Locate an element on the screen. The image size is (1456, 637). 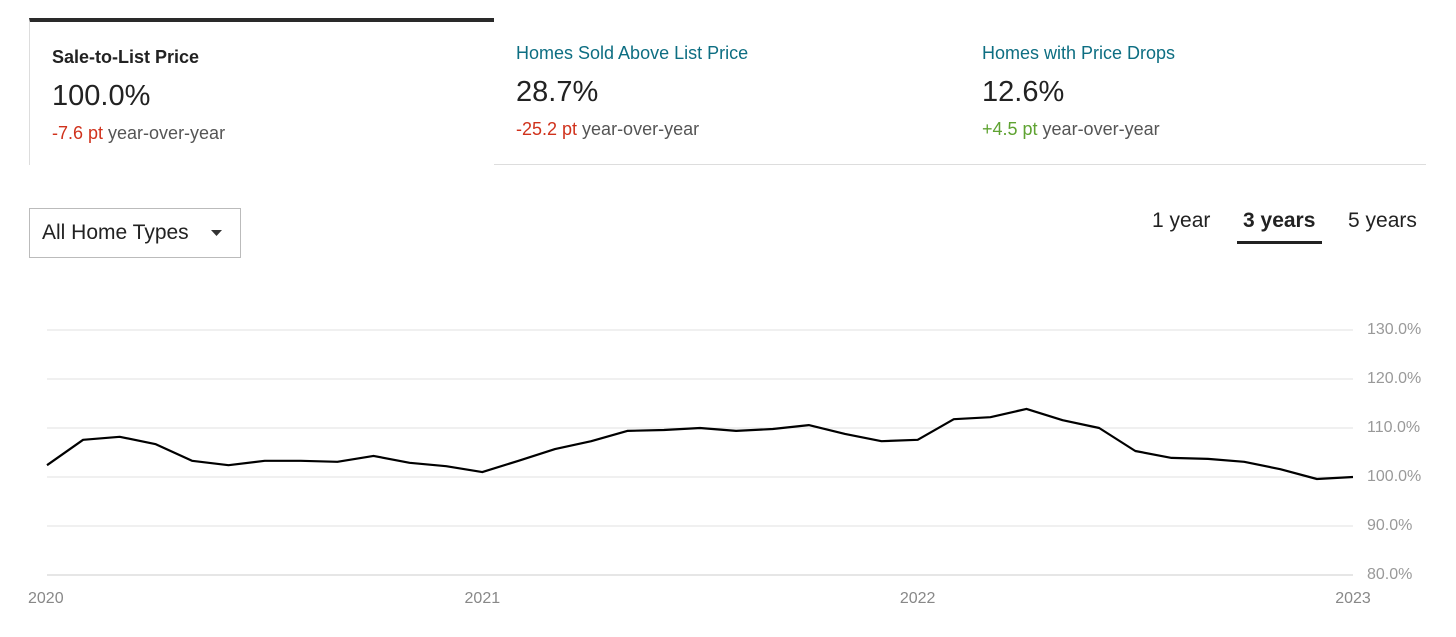
x-tick-label: 2020 is located at coordinates (46, 598).